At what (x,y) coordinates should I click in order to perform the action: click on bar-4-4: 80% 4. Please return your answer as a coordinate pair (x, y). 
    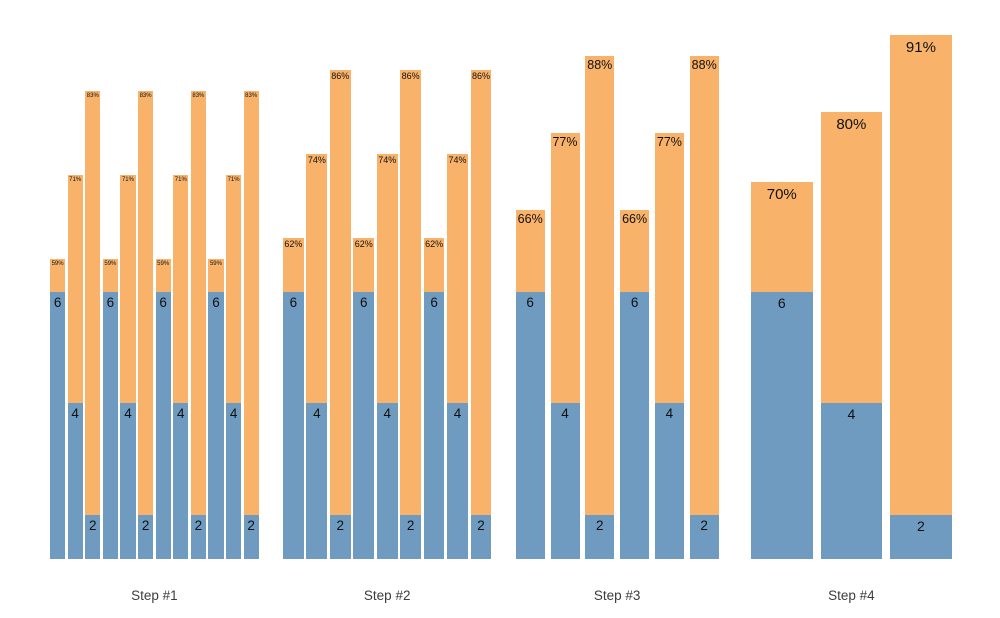
    Looking at the image, I should click on (851, 335).